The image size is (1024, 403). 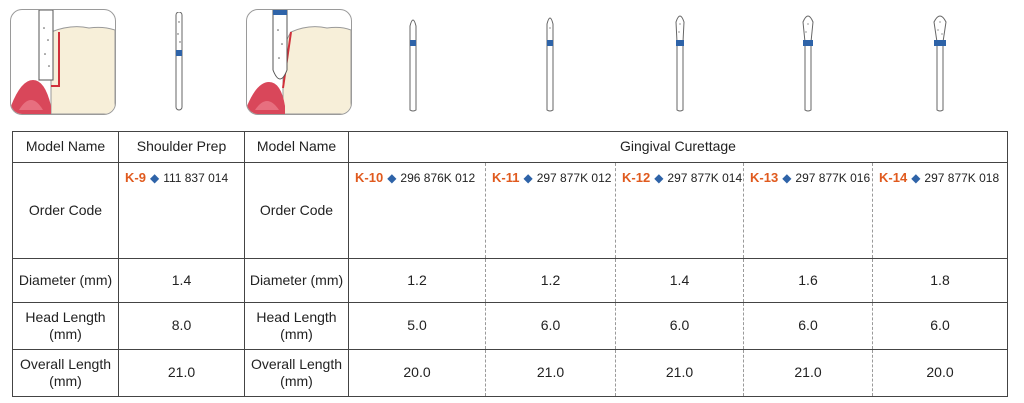 I want to click on model-code: K-14, so click(x=893, y=177).